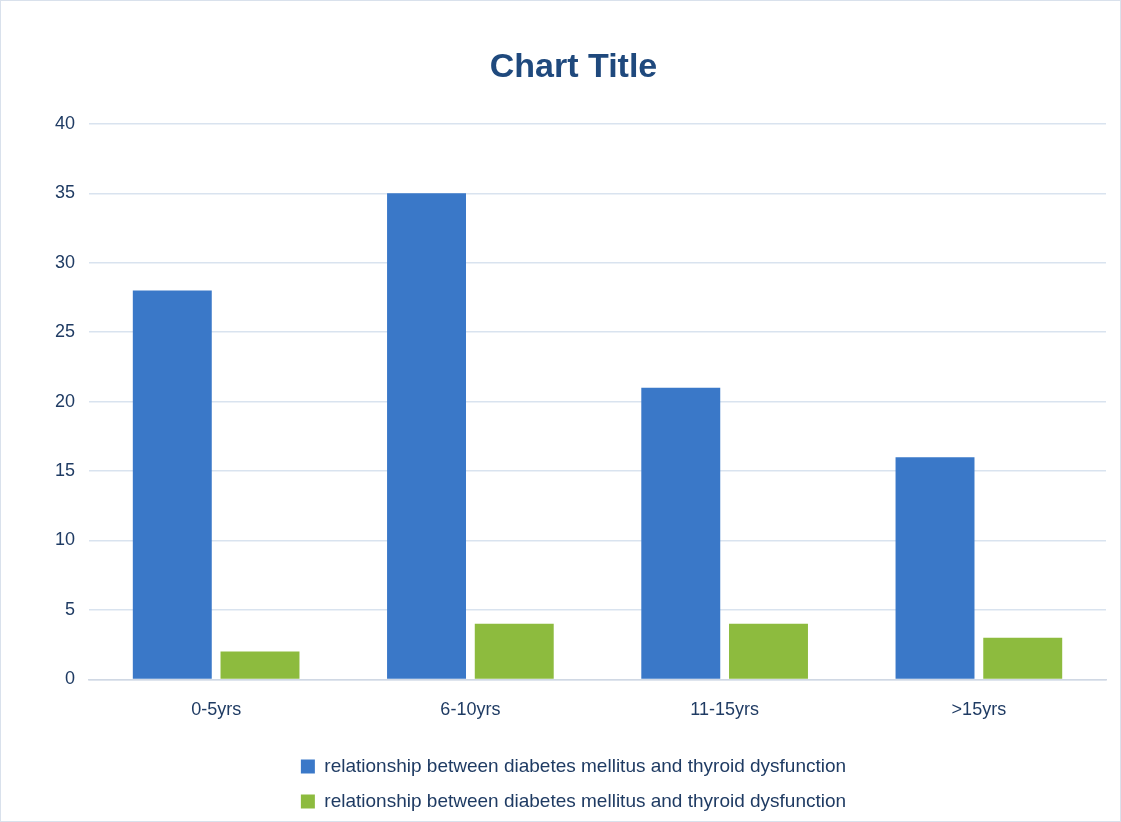  What do you see at coordinates (724, 709) in the screenshot?
I see `x-tick-label: 11-15yrs` at bounding box center [724, 709].